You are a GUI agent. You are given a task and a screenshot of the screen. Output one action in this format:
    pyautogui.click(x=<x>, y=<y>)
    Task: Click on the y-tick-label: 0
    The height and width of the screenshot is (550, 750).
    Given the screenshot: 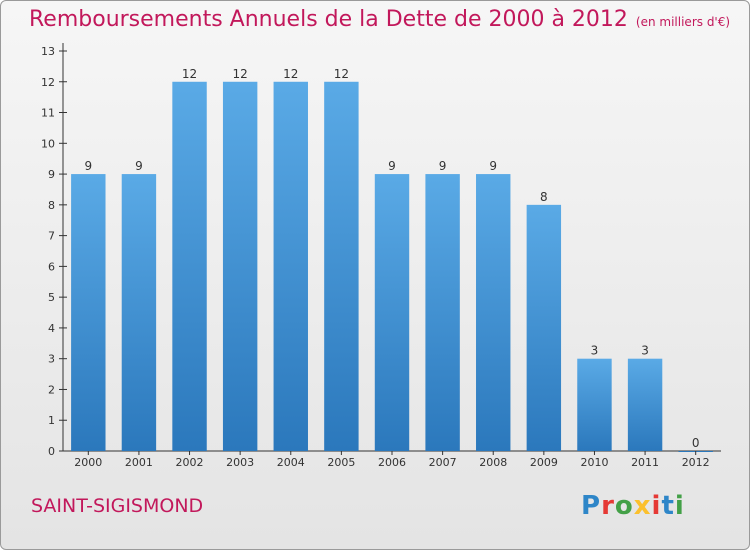 What is the action you would take?
    pyautogui.click(x=51, y=451)
    